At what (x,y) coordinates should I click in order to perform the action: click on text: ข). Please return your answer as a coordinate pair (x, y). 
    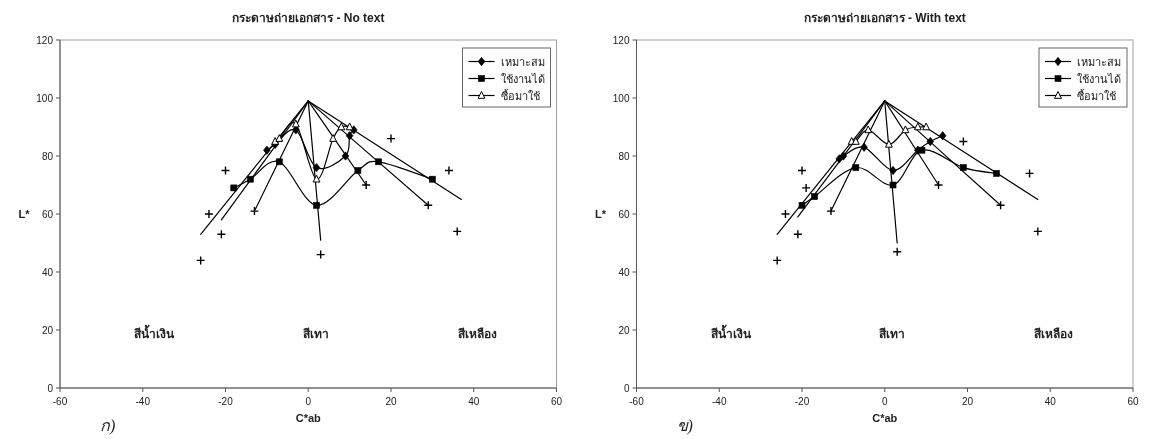
    Looking at the image, I should click on (684, 426).